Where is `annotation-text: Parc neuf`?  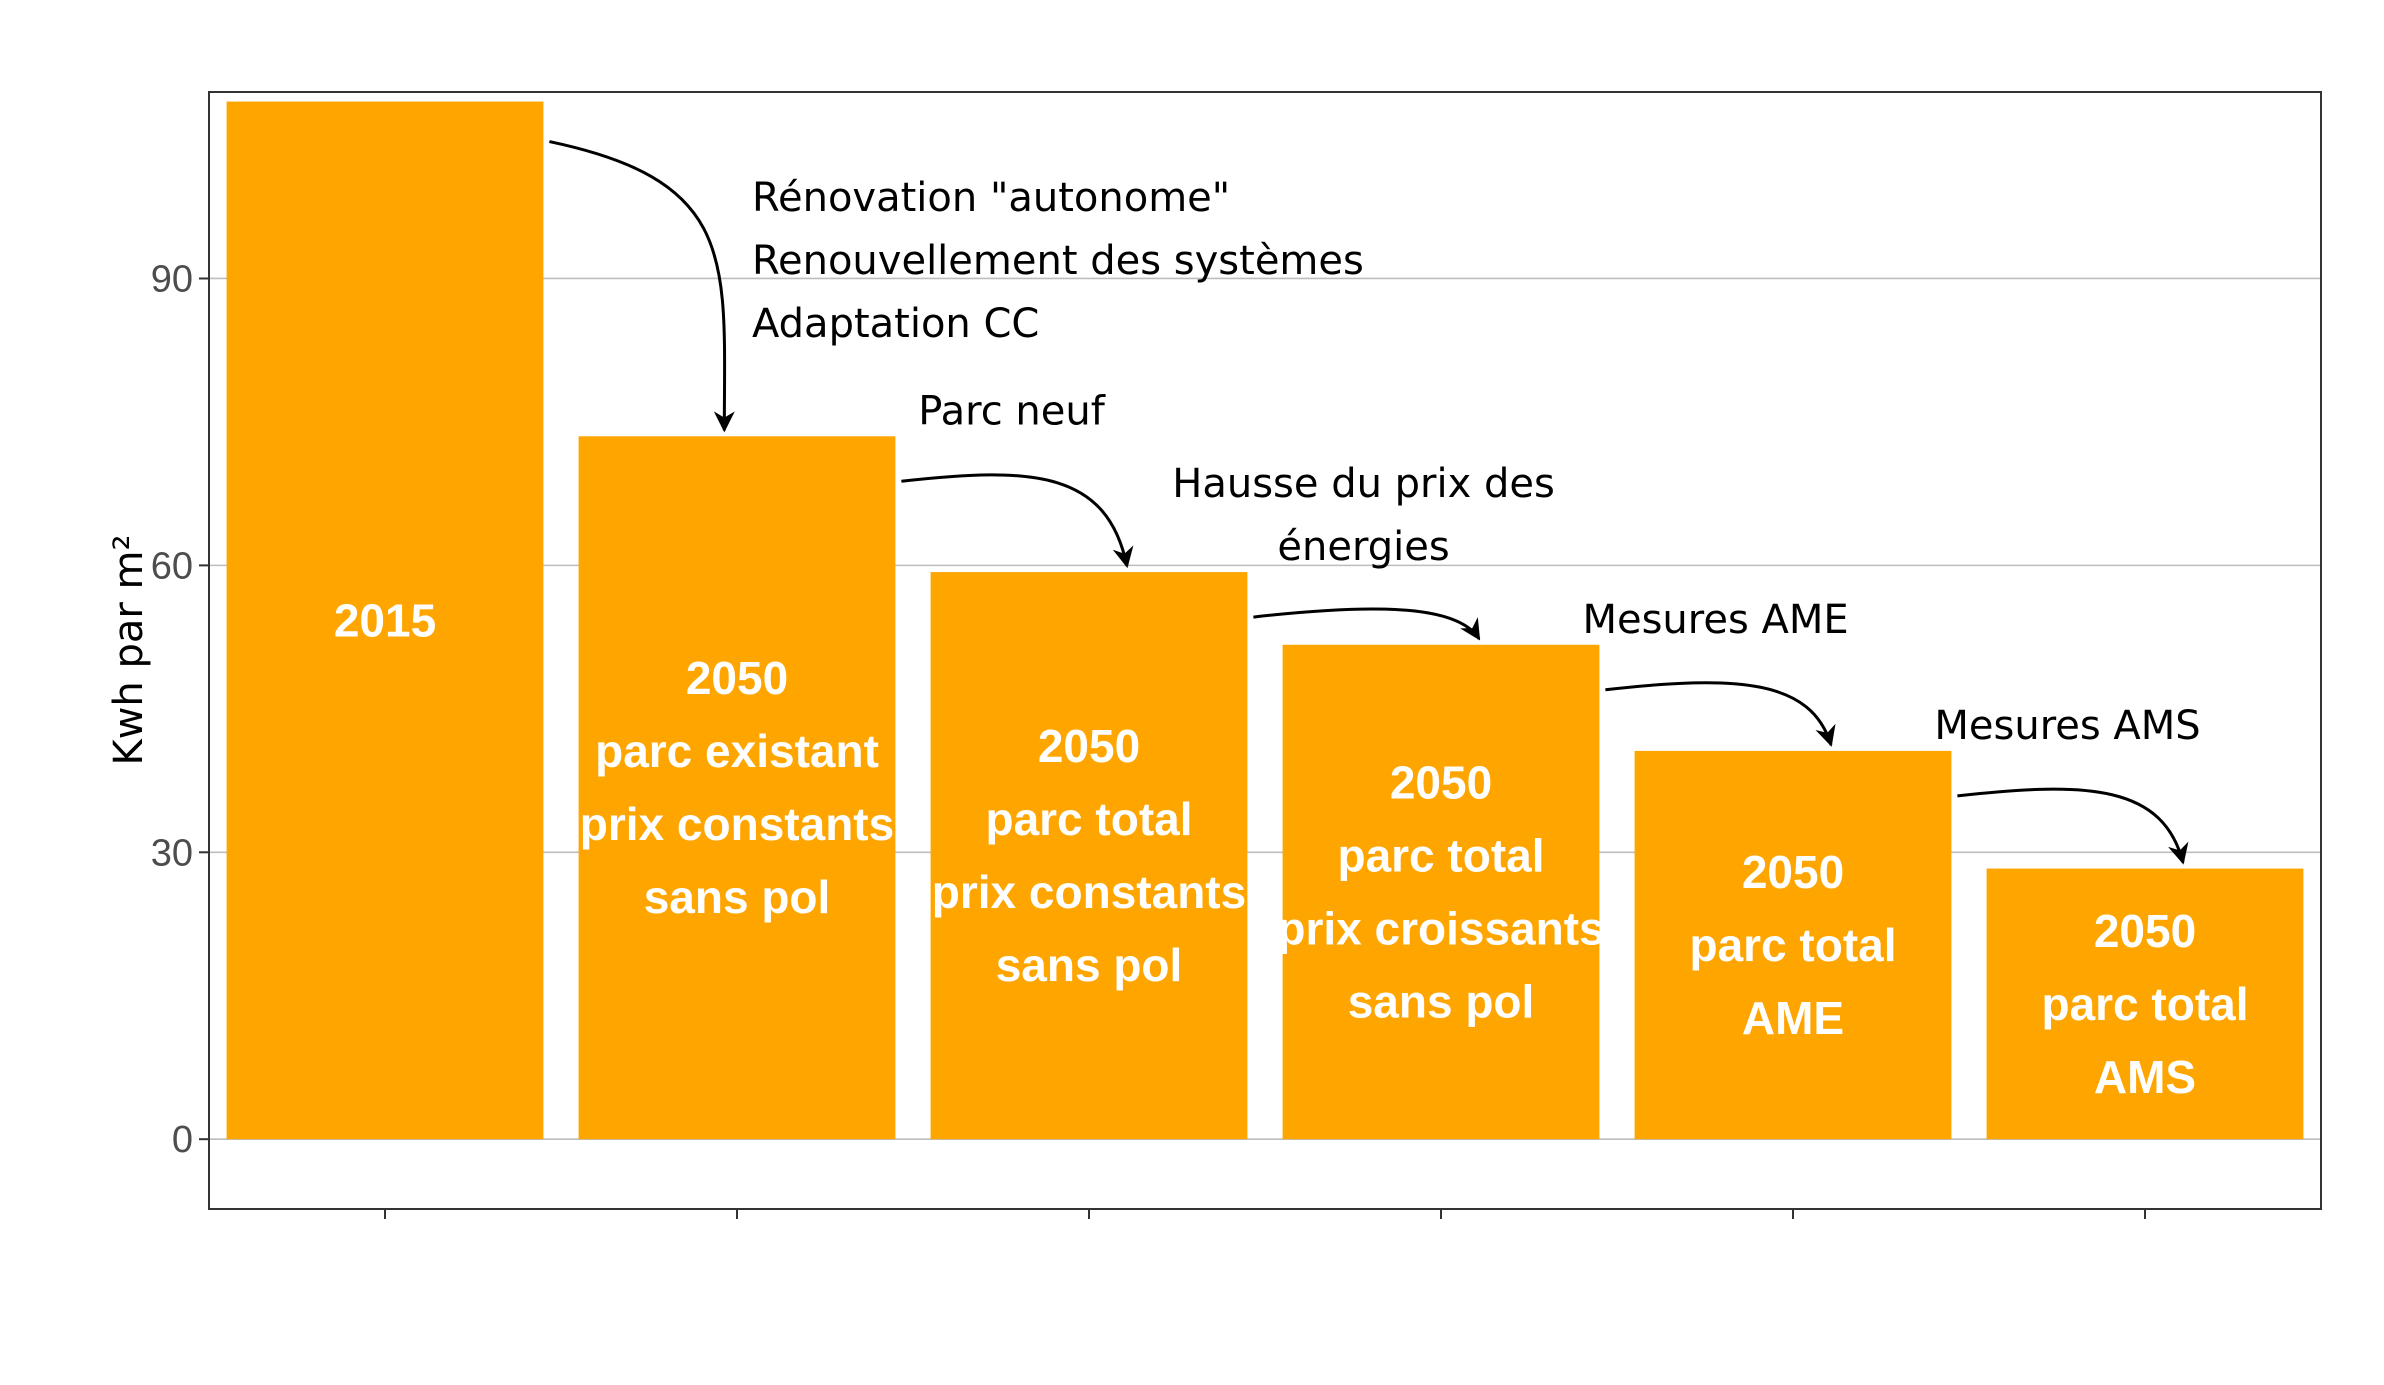 annotation-text: Parc neuf is located at coordinates (1011, 411).